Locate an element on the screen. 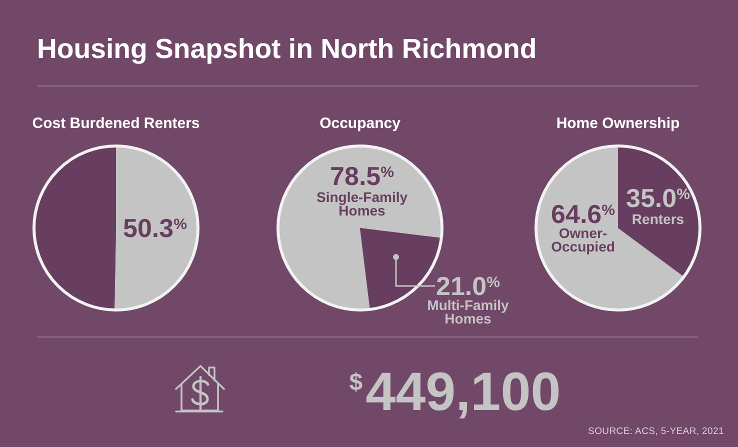 This screenshot has height=447, width=738. text: Housing Snapshot in North Richmond is located at coordinates (287, 48).